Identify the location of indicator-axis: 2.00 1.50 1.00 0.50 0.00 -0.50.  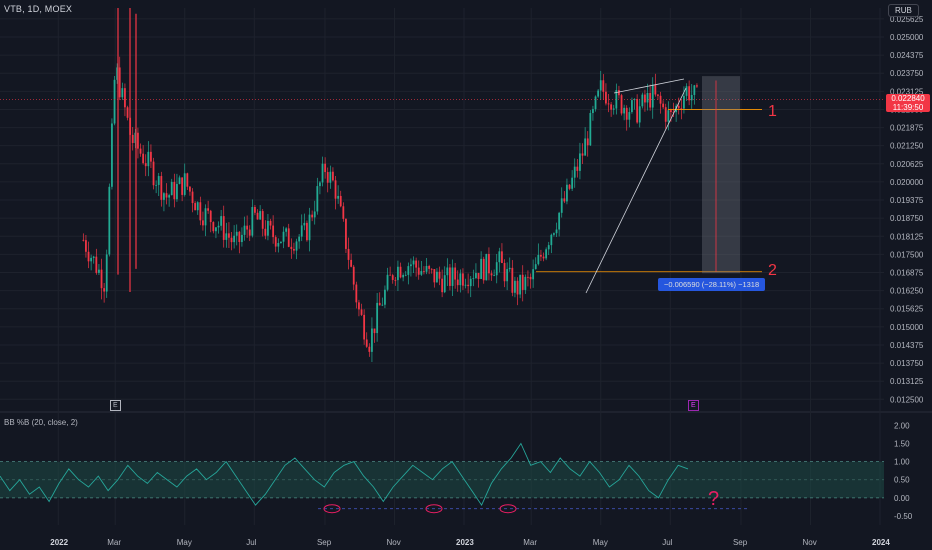
(903, 471).